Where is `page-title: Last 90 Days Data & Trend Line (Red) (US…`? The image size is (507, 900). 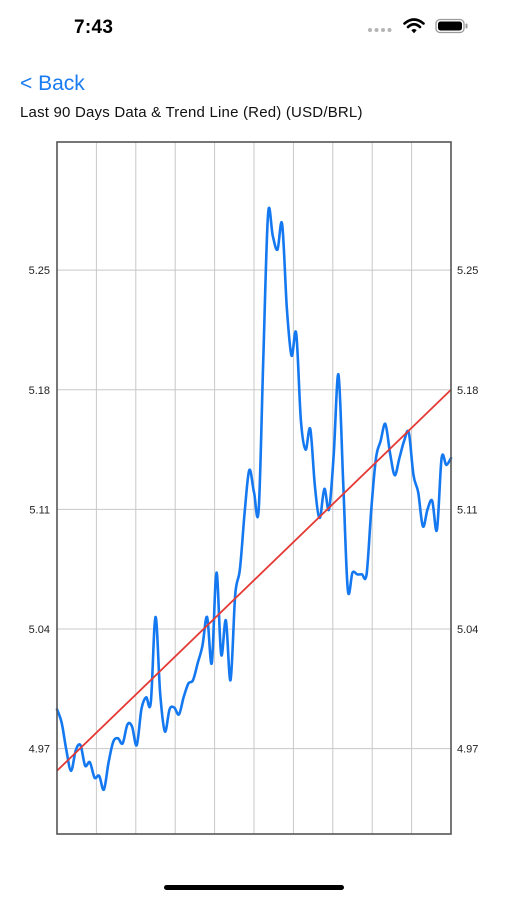 page-title: Last 90 Days Data & Trend Line (Red) (US… is located at coordinates (191, 112).